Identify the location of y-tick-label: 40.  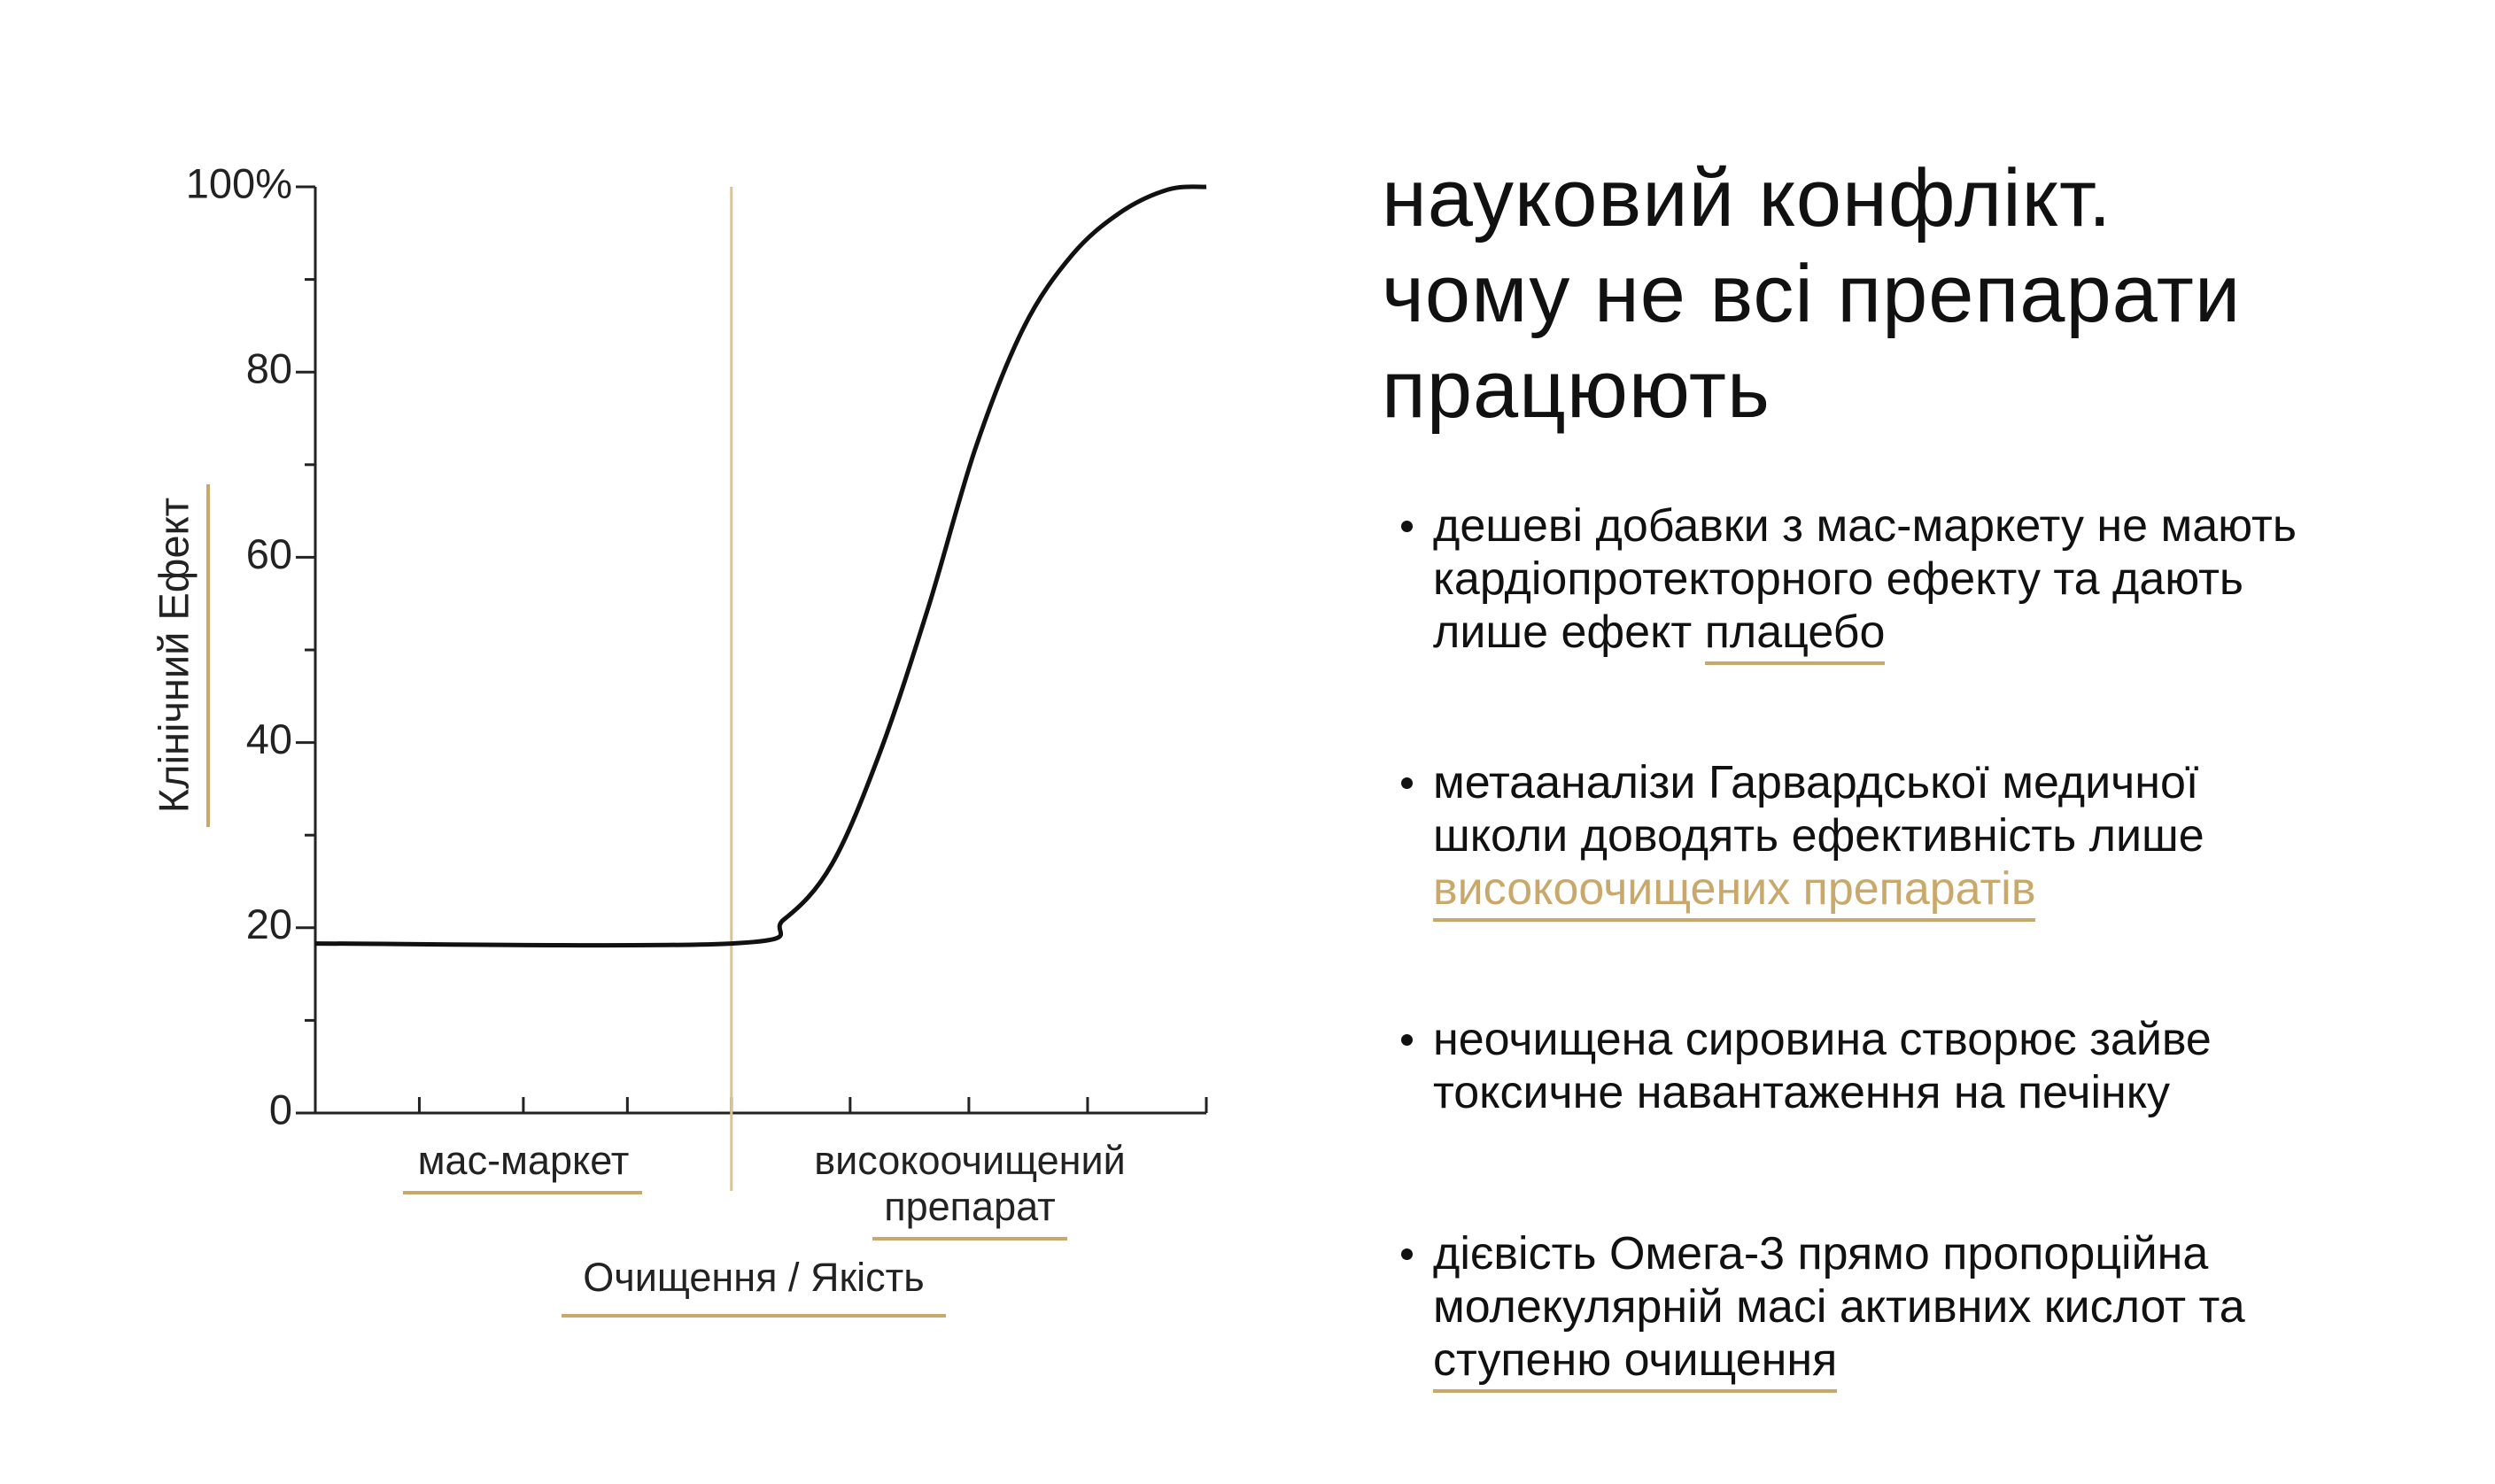
(269, 738).